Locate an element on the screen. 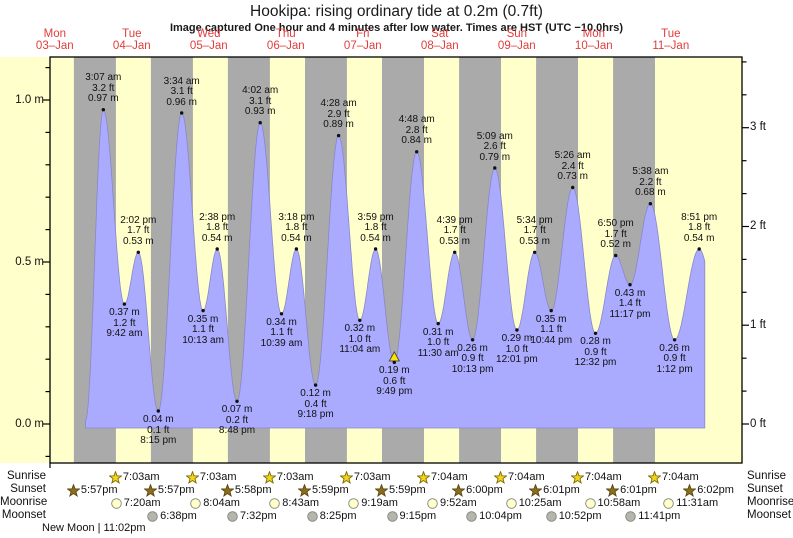 The image size is (793, 538). tide-label-line: 5:38 am is located at coordinates (650, 172).